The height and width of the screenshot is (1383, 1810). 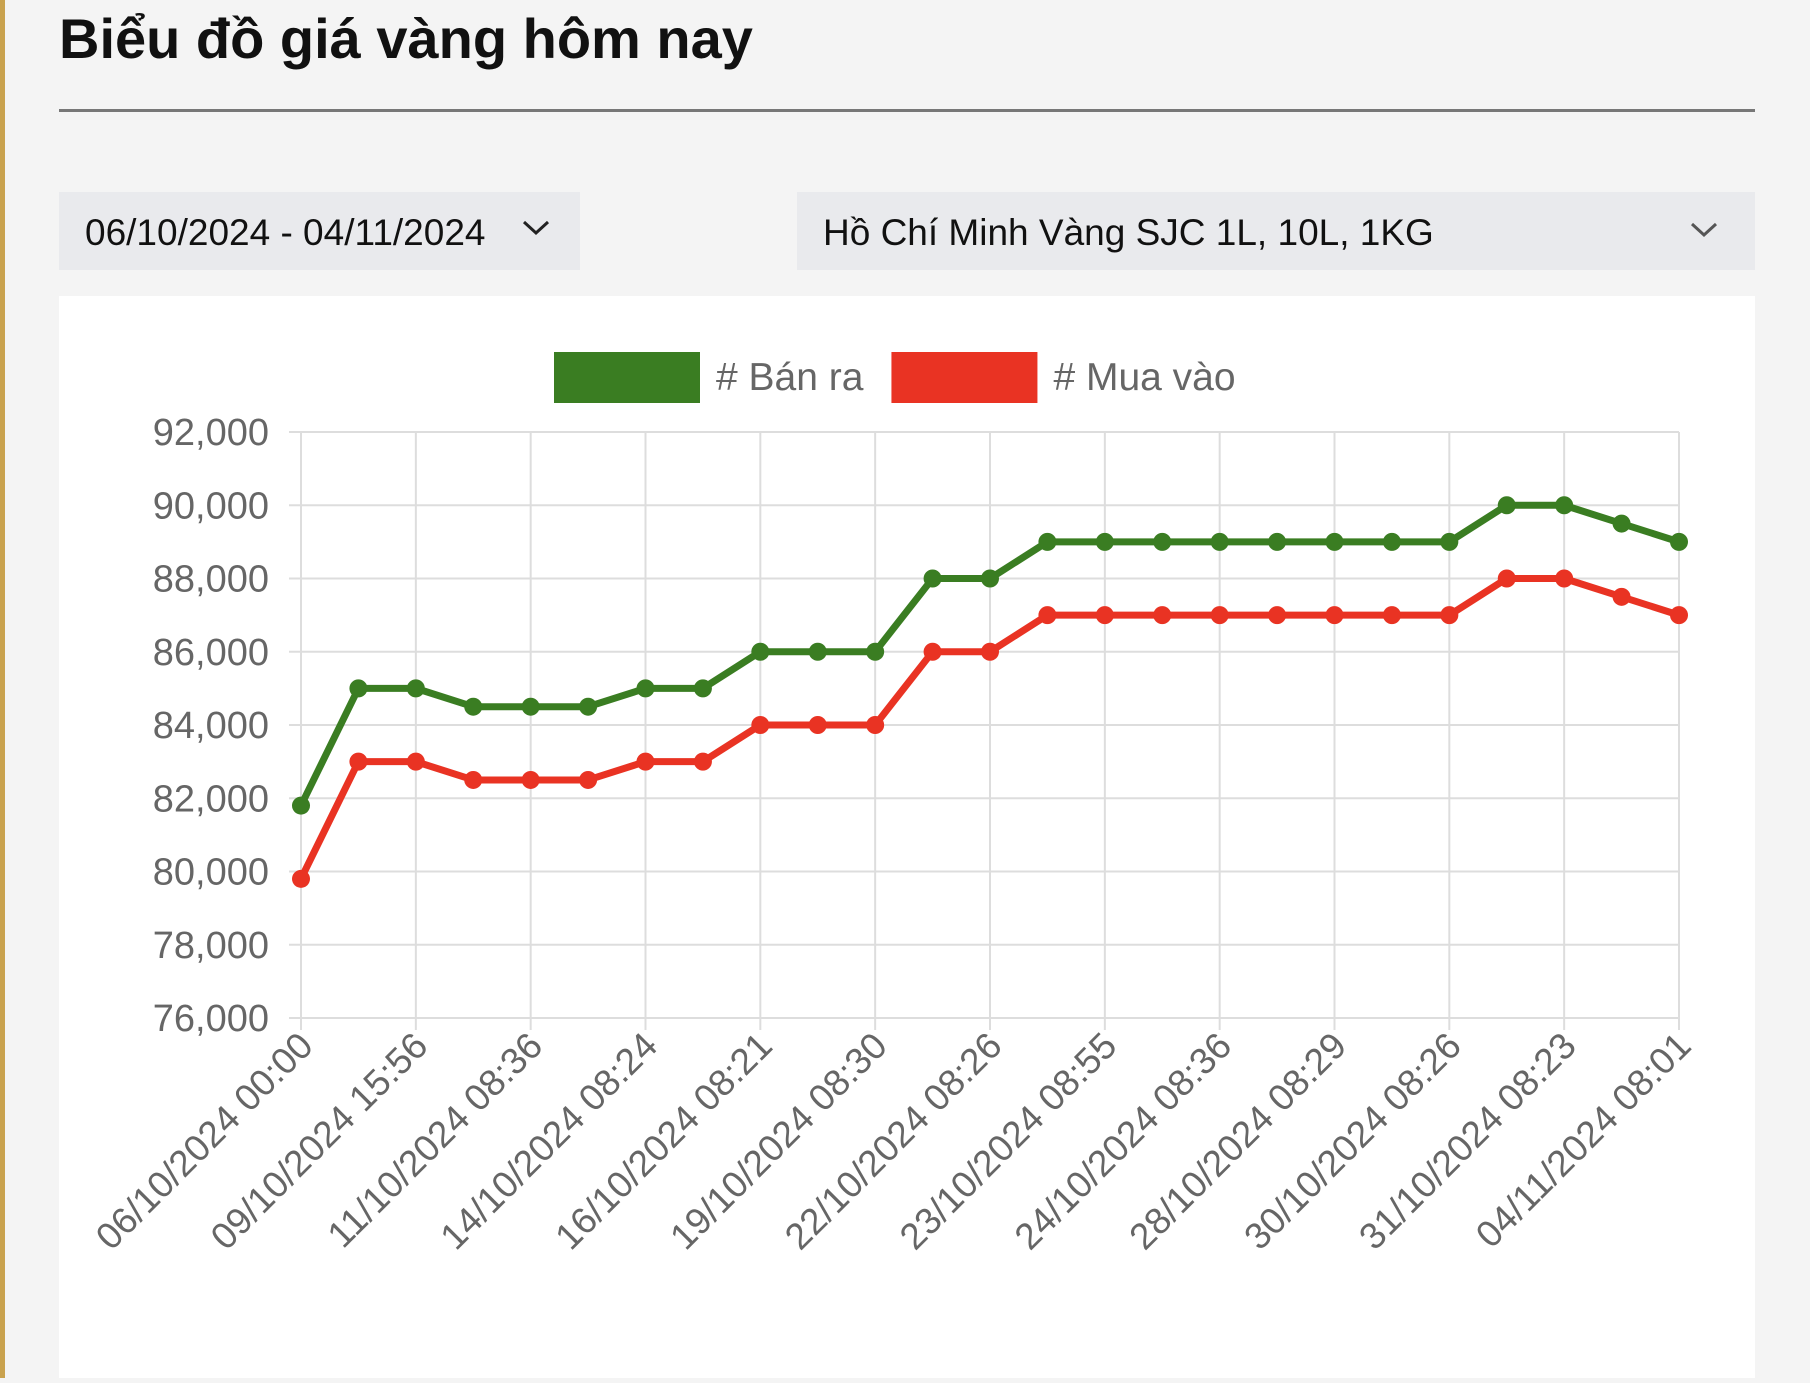 What do you see at coordinates (1583, 1140) in the screenshot?
I see `x-tick-label: 04/11/2024 08:01` at bounding box center [1583, 1140].